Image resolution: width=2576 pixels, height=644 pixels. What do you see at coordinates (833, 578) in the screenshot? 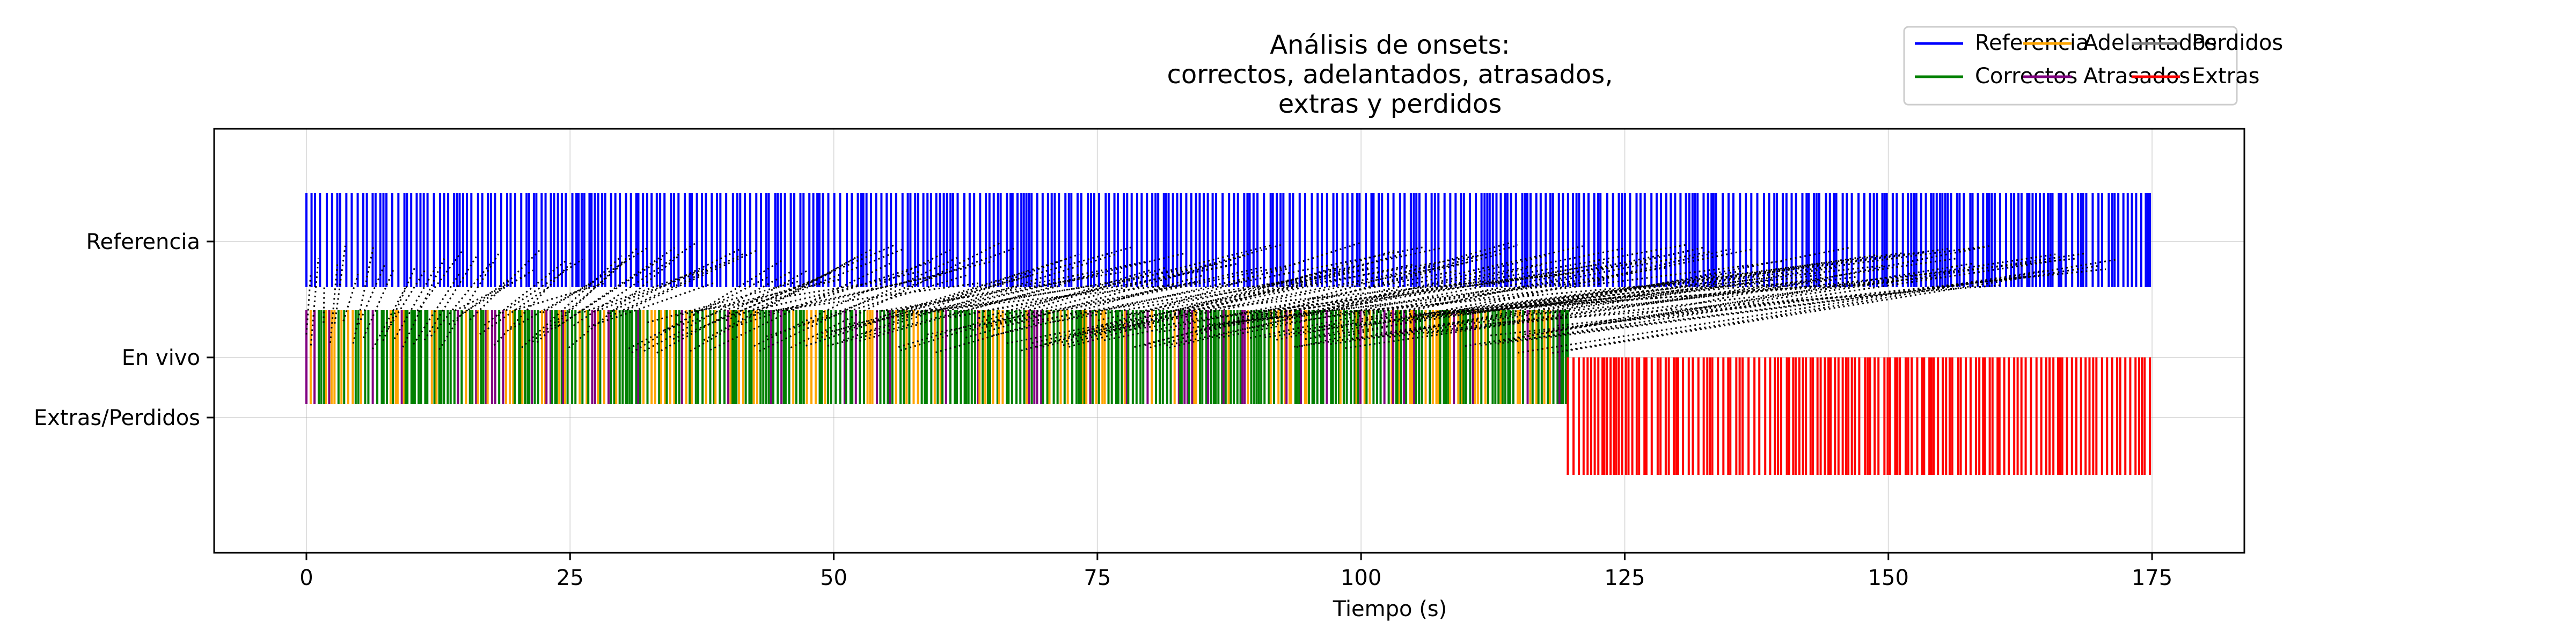
I see `x-tick-label: 50` at bounding box center [833, 578].